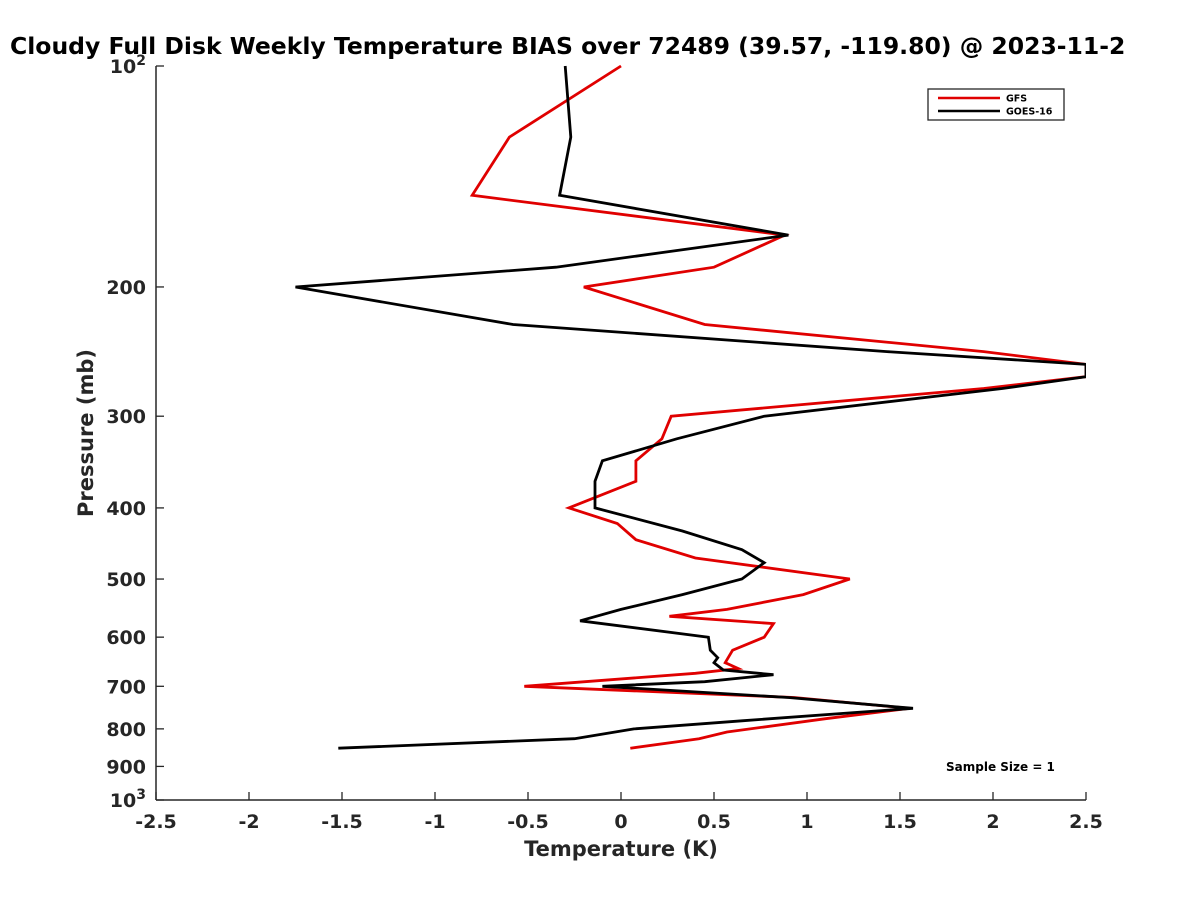 The height and width of the screenshot is (900, 1200). I want to click on y-tick-label: 600, so click(126, 638).